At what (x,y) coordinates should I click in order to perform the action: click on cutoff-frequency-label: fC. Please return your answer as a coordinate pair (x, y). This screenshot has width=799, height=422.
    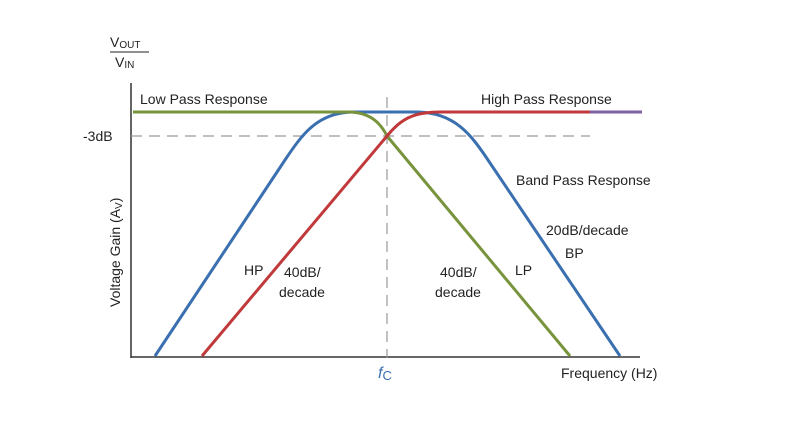
    Looking at the image, I should click on (385, 374).